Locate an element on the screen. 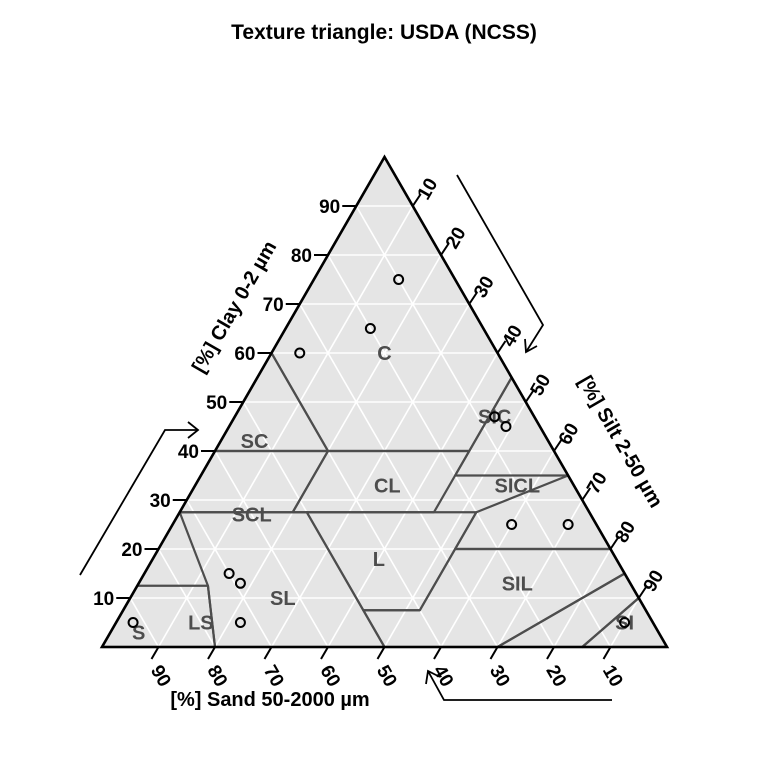  sand-direction-arrow is located at coordinates (520, 685).